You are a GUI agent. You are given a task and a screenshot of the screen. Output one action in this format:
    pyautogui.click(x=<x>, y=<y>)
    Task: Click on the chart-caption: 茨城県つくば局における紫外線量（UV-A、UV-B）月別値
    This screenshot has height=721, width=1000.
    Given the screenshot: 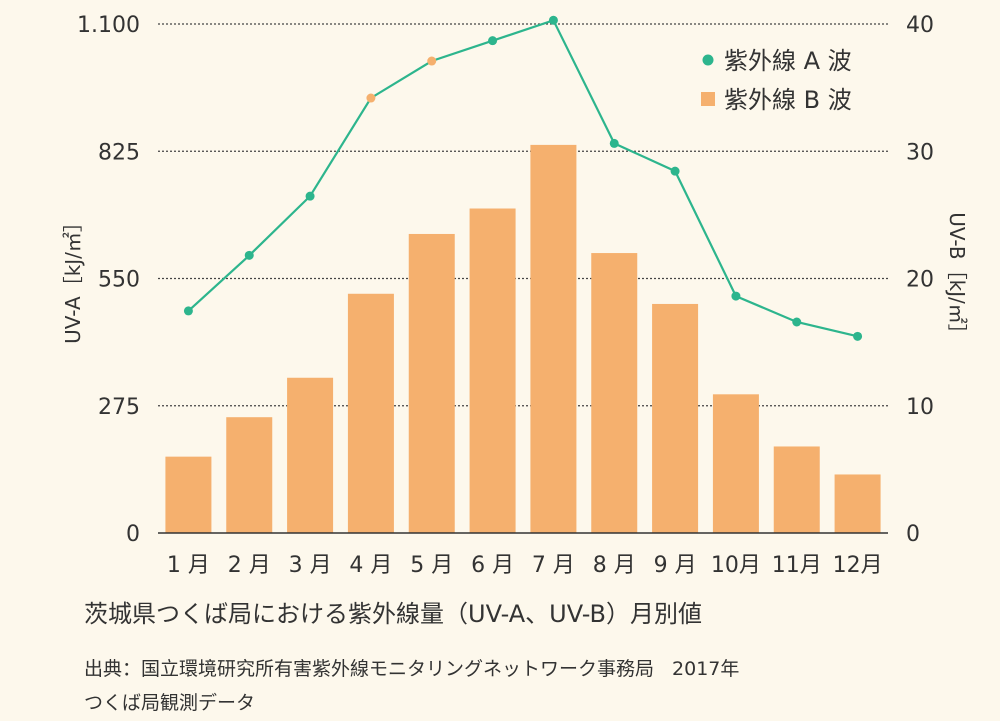 What is the action you would take?
    pyautogui.click(x=393, y=614)
    